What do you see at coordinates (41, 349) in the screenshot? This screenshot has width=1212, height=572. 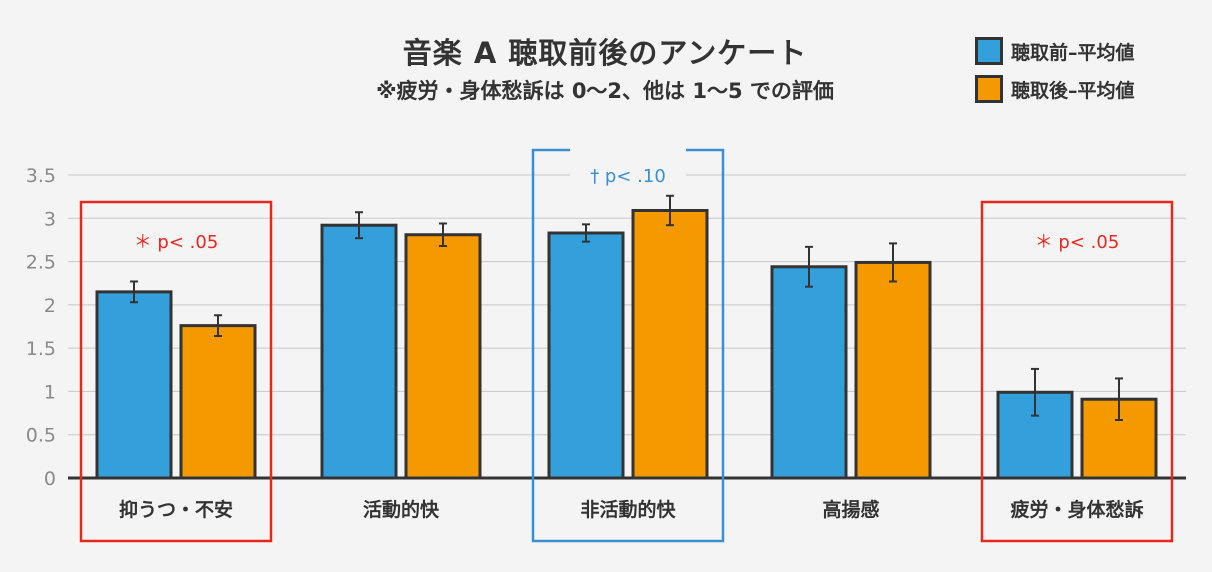 I see `y-tick-label: 1.5` at bounding box center [41, 349].